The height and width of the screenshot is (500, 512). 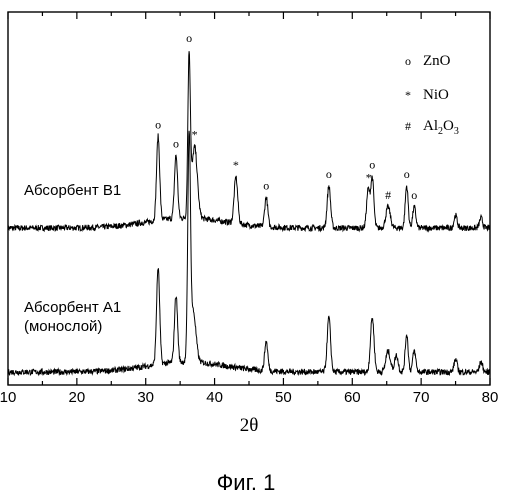 I want to click on legend-label-zno: ZnO, so click(x=437, y=61).